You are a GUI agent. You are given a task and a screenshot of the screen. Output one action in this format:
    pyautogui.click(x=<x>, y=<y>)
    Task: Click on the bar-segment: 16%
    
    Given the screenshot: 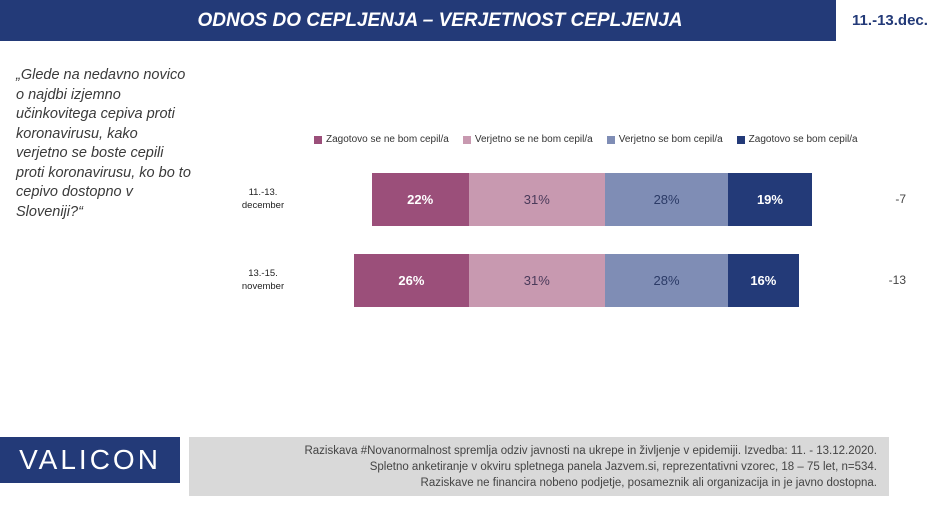 What is the action you would take?
    pyautogui.click(x=763, y=280)
    